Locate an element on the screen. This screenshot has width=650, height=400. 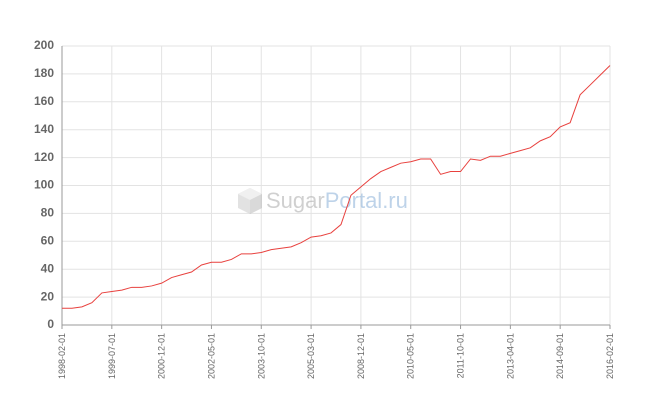
watermark-icon is located at coordinates (250, 201).